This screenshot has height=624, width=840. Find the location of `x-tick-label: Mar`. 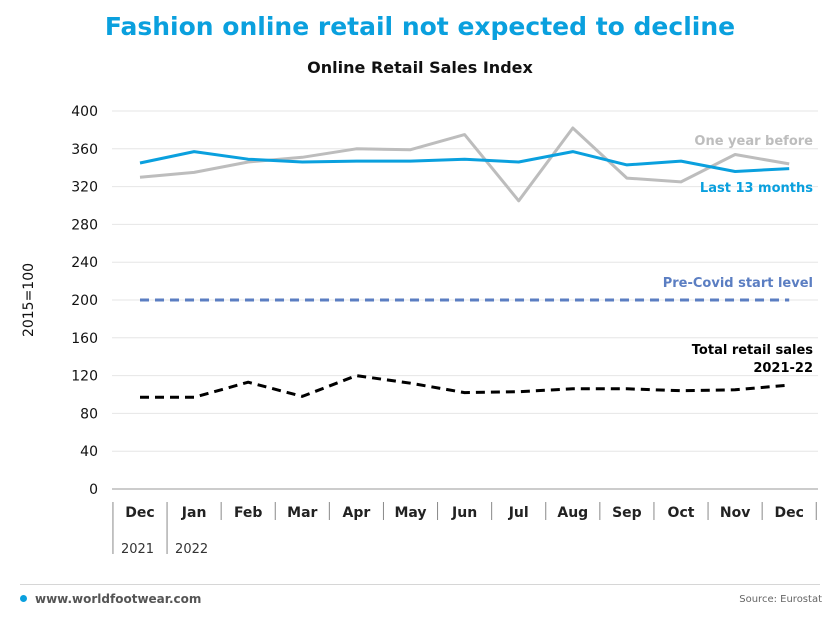

x-tick-label: Mar is located at coordinates (302, 513).